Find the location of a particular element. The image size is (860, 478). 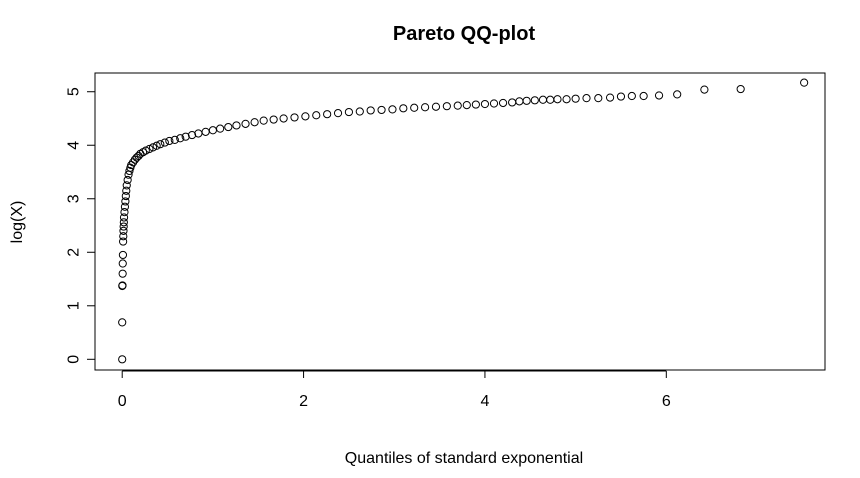

y-tick-label: 3 is located at coordinates (74, 198).